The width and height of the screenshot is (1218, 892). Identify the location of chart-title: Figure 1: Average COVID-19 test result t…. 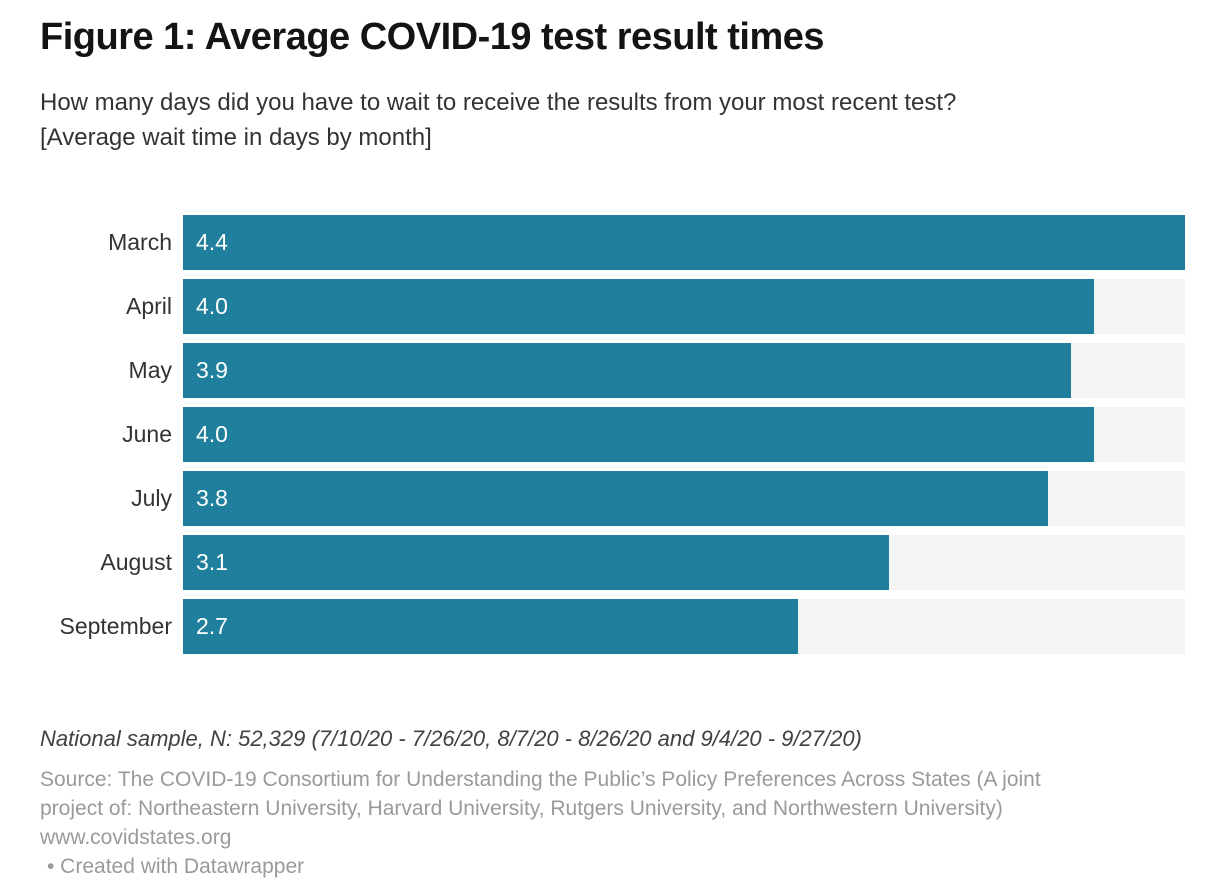
(432, 37).